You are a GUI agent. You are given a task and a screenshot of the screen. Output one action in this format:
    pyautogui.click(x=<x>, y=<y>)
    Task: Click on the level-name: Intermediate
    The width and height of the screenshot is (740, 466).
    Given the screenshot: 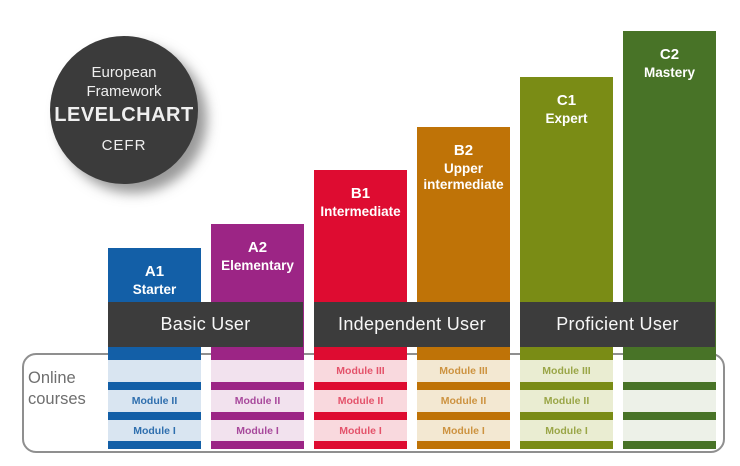 What is the action you would take?
    pyautogui.click(x=360, y=211)
    